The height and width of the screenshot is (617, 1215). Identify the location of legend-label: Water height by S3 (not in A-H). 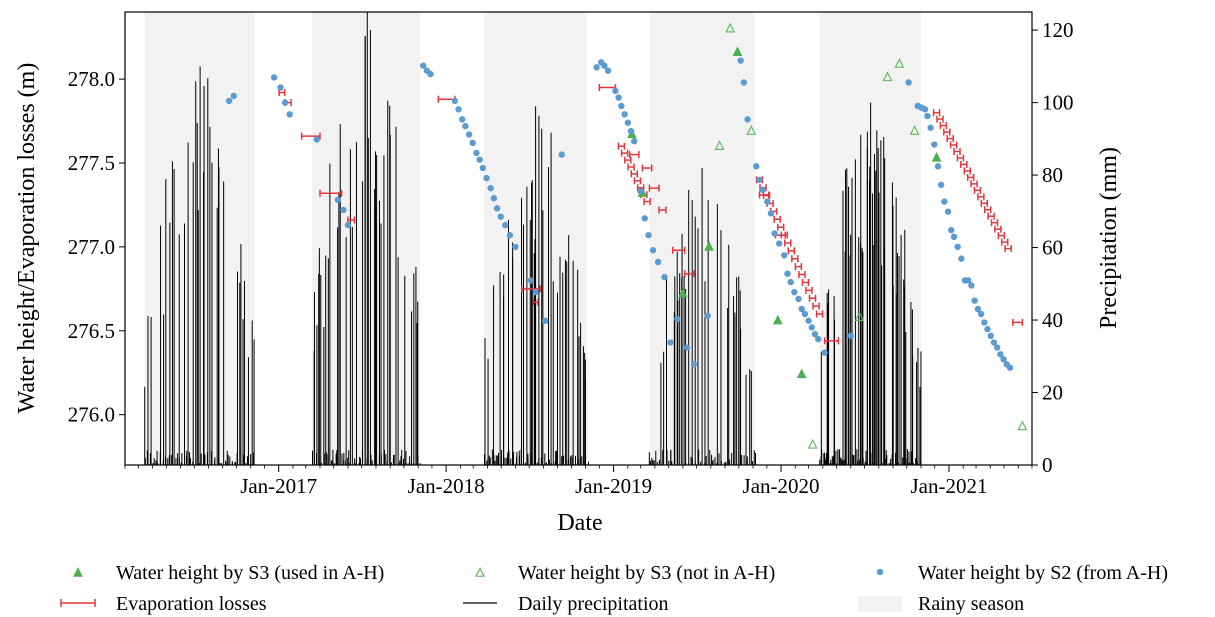
(646, 573).